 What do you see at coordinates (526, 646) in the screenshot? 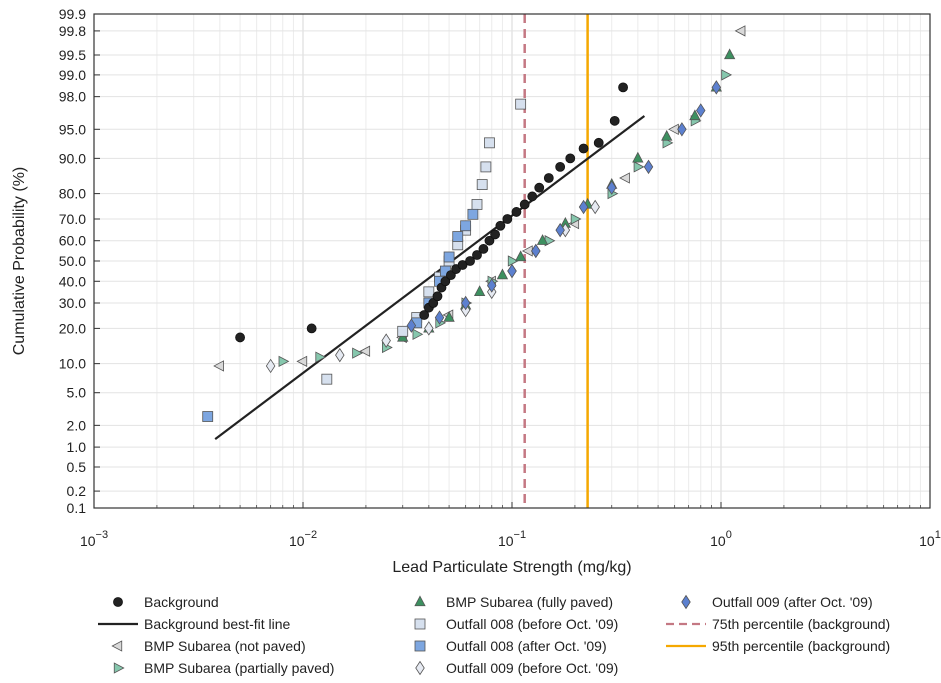
I see `legend-label: Outfall 008 (after Oct. '09)` at bounding box center [526, 646].